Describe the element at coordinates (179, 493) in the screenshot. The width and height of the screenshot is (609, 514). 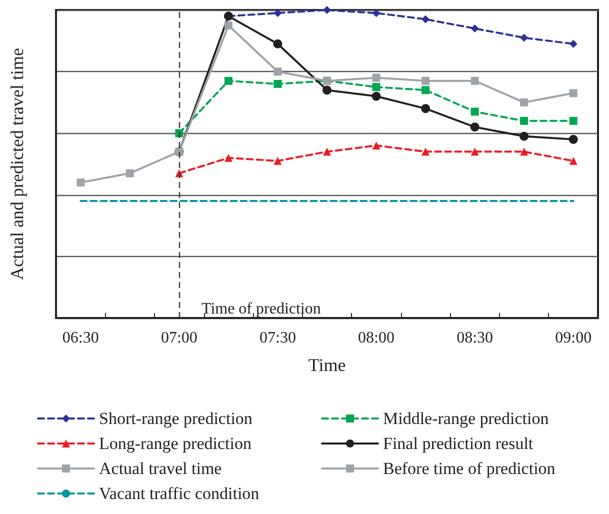
I see `legend-label: Vacant traffic condition` at that location.